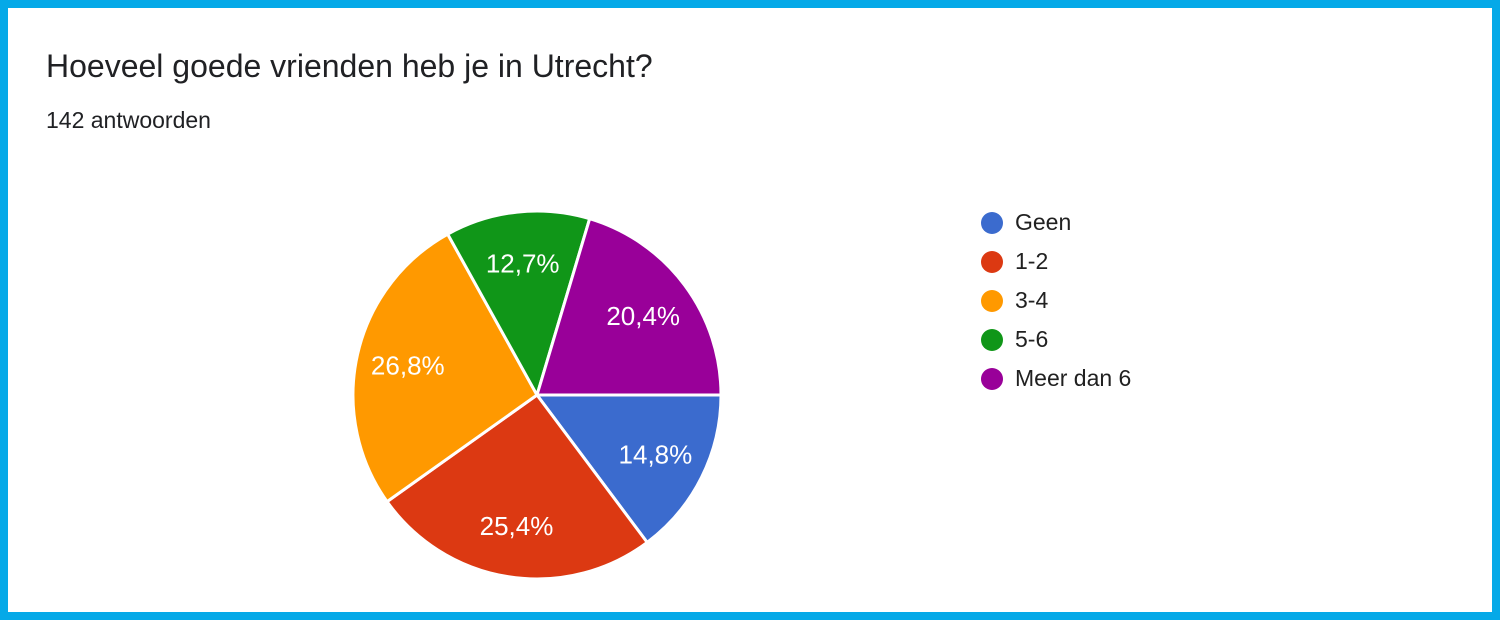 The height and width of the screenshot is (620, 1500). I want to click on pie-chart: 14,8% 25,4% 26,8% 12,7% 20,4%, so click(537, 395).